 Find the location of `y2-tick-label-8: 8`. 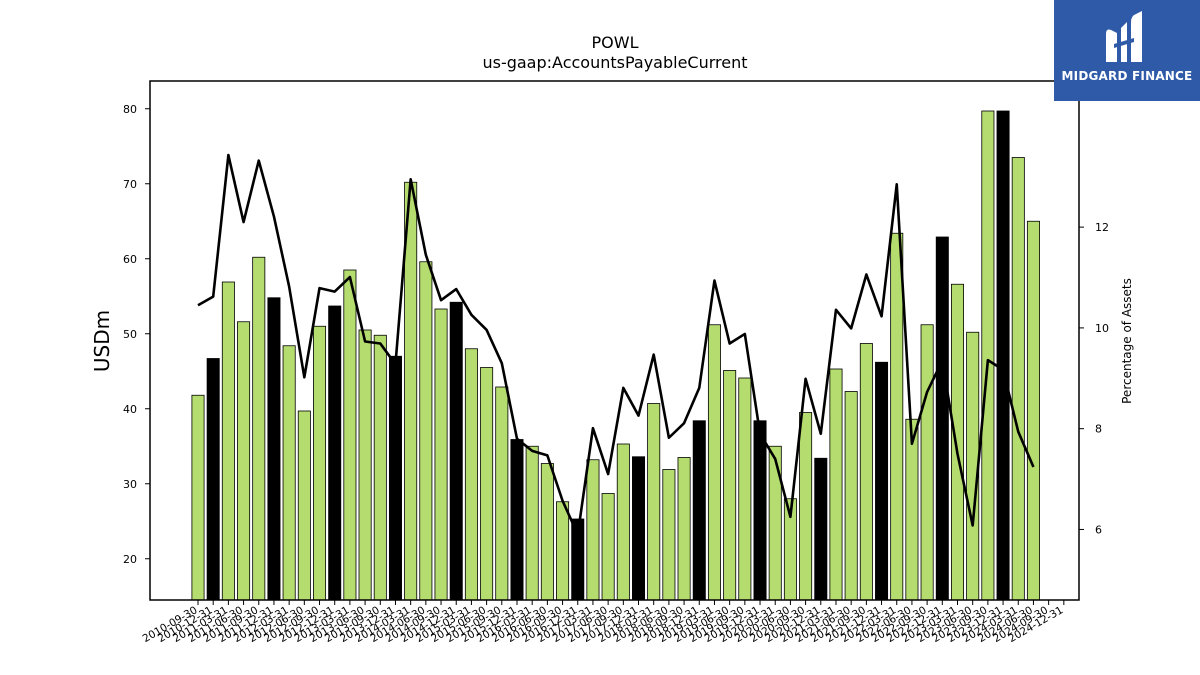

y2-tick-label-8: 8 is located at coordinates (1098, 429).